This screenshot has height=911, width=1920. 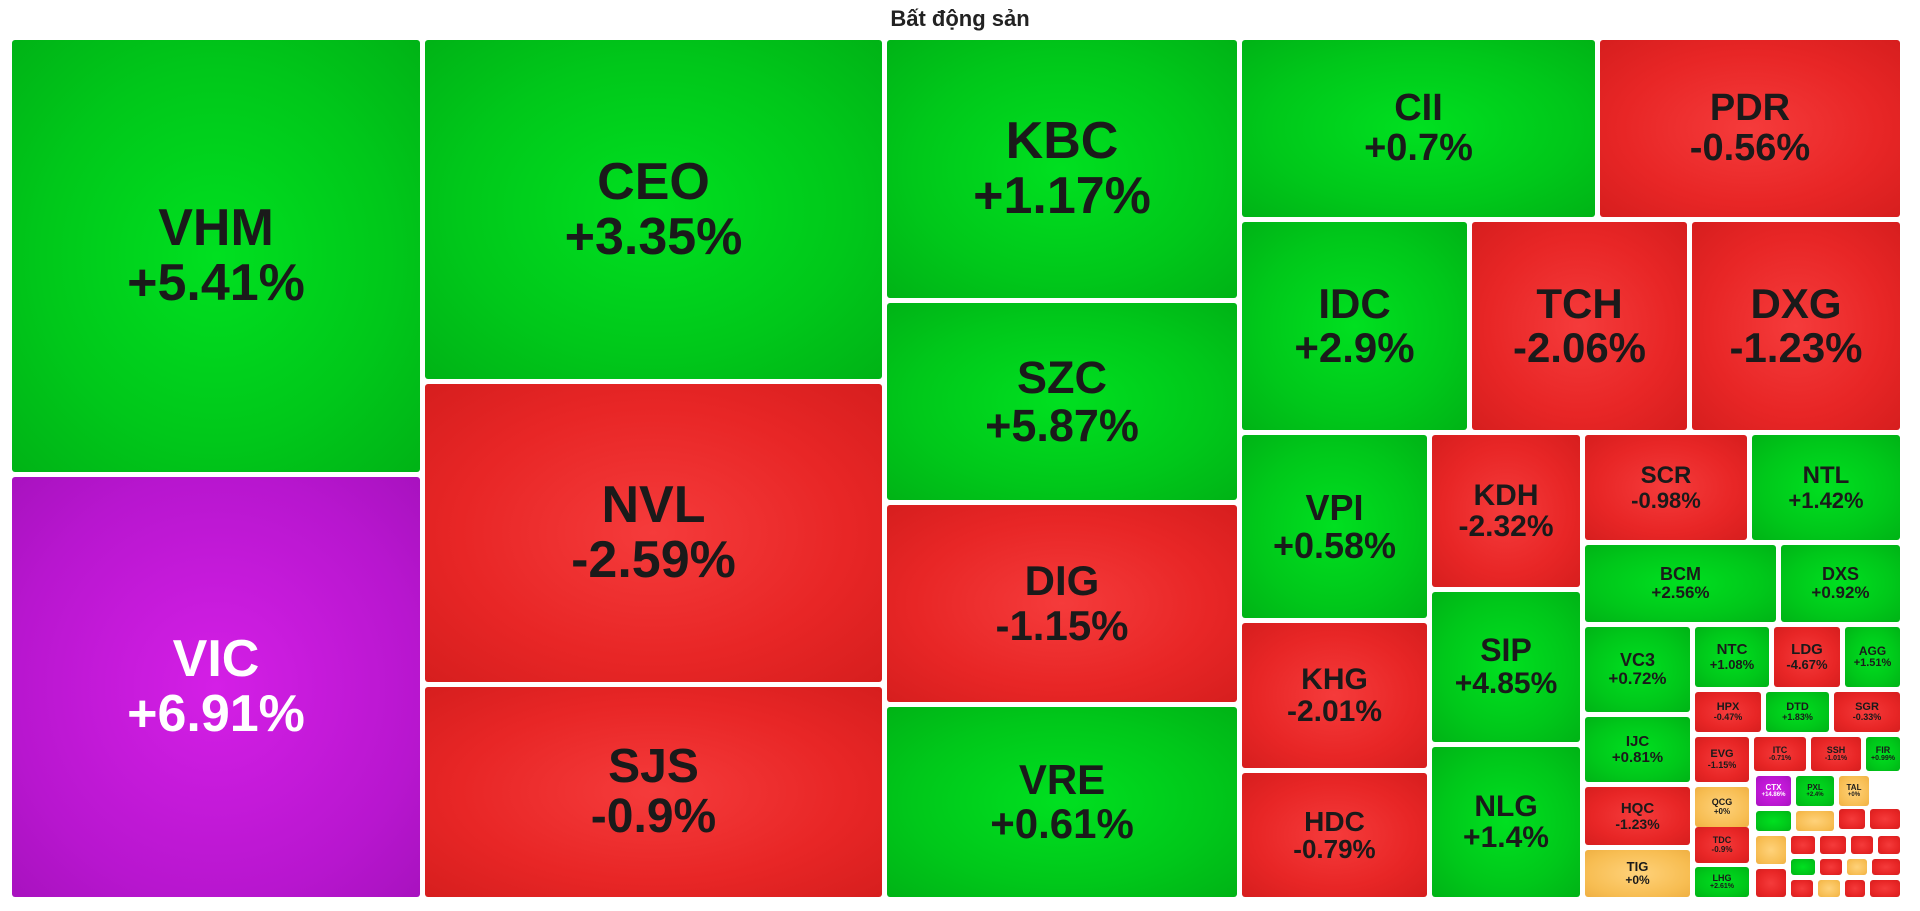 What do you see at coordinates (216, 714) in the screenshot?
I see `tile-change: +6.91%` at bounding box center [216, 714].